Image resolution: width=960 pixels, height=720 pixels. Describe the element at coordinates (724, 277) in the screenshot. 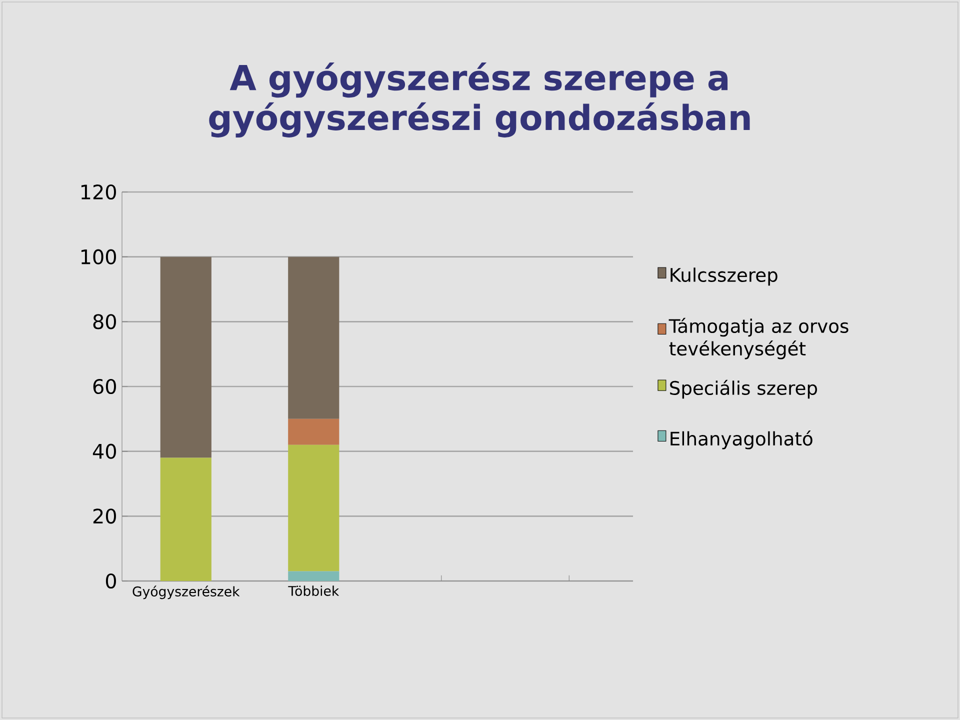

I see `legend-label: Kulcsszerep` at that location.